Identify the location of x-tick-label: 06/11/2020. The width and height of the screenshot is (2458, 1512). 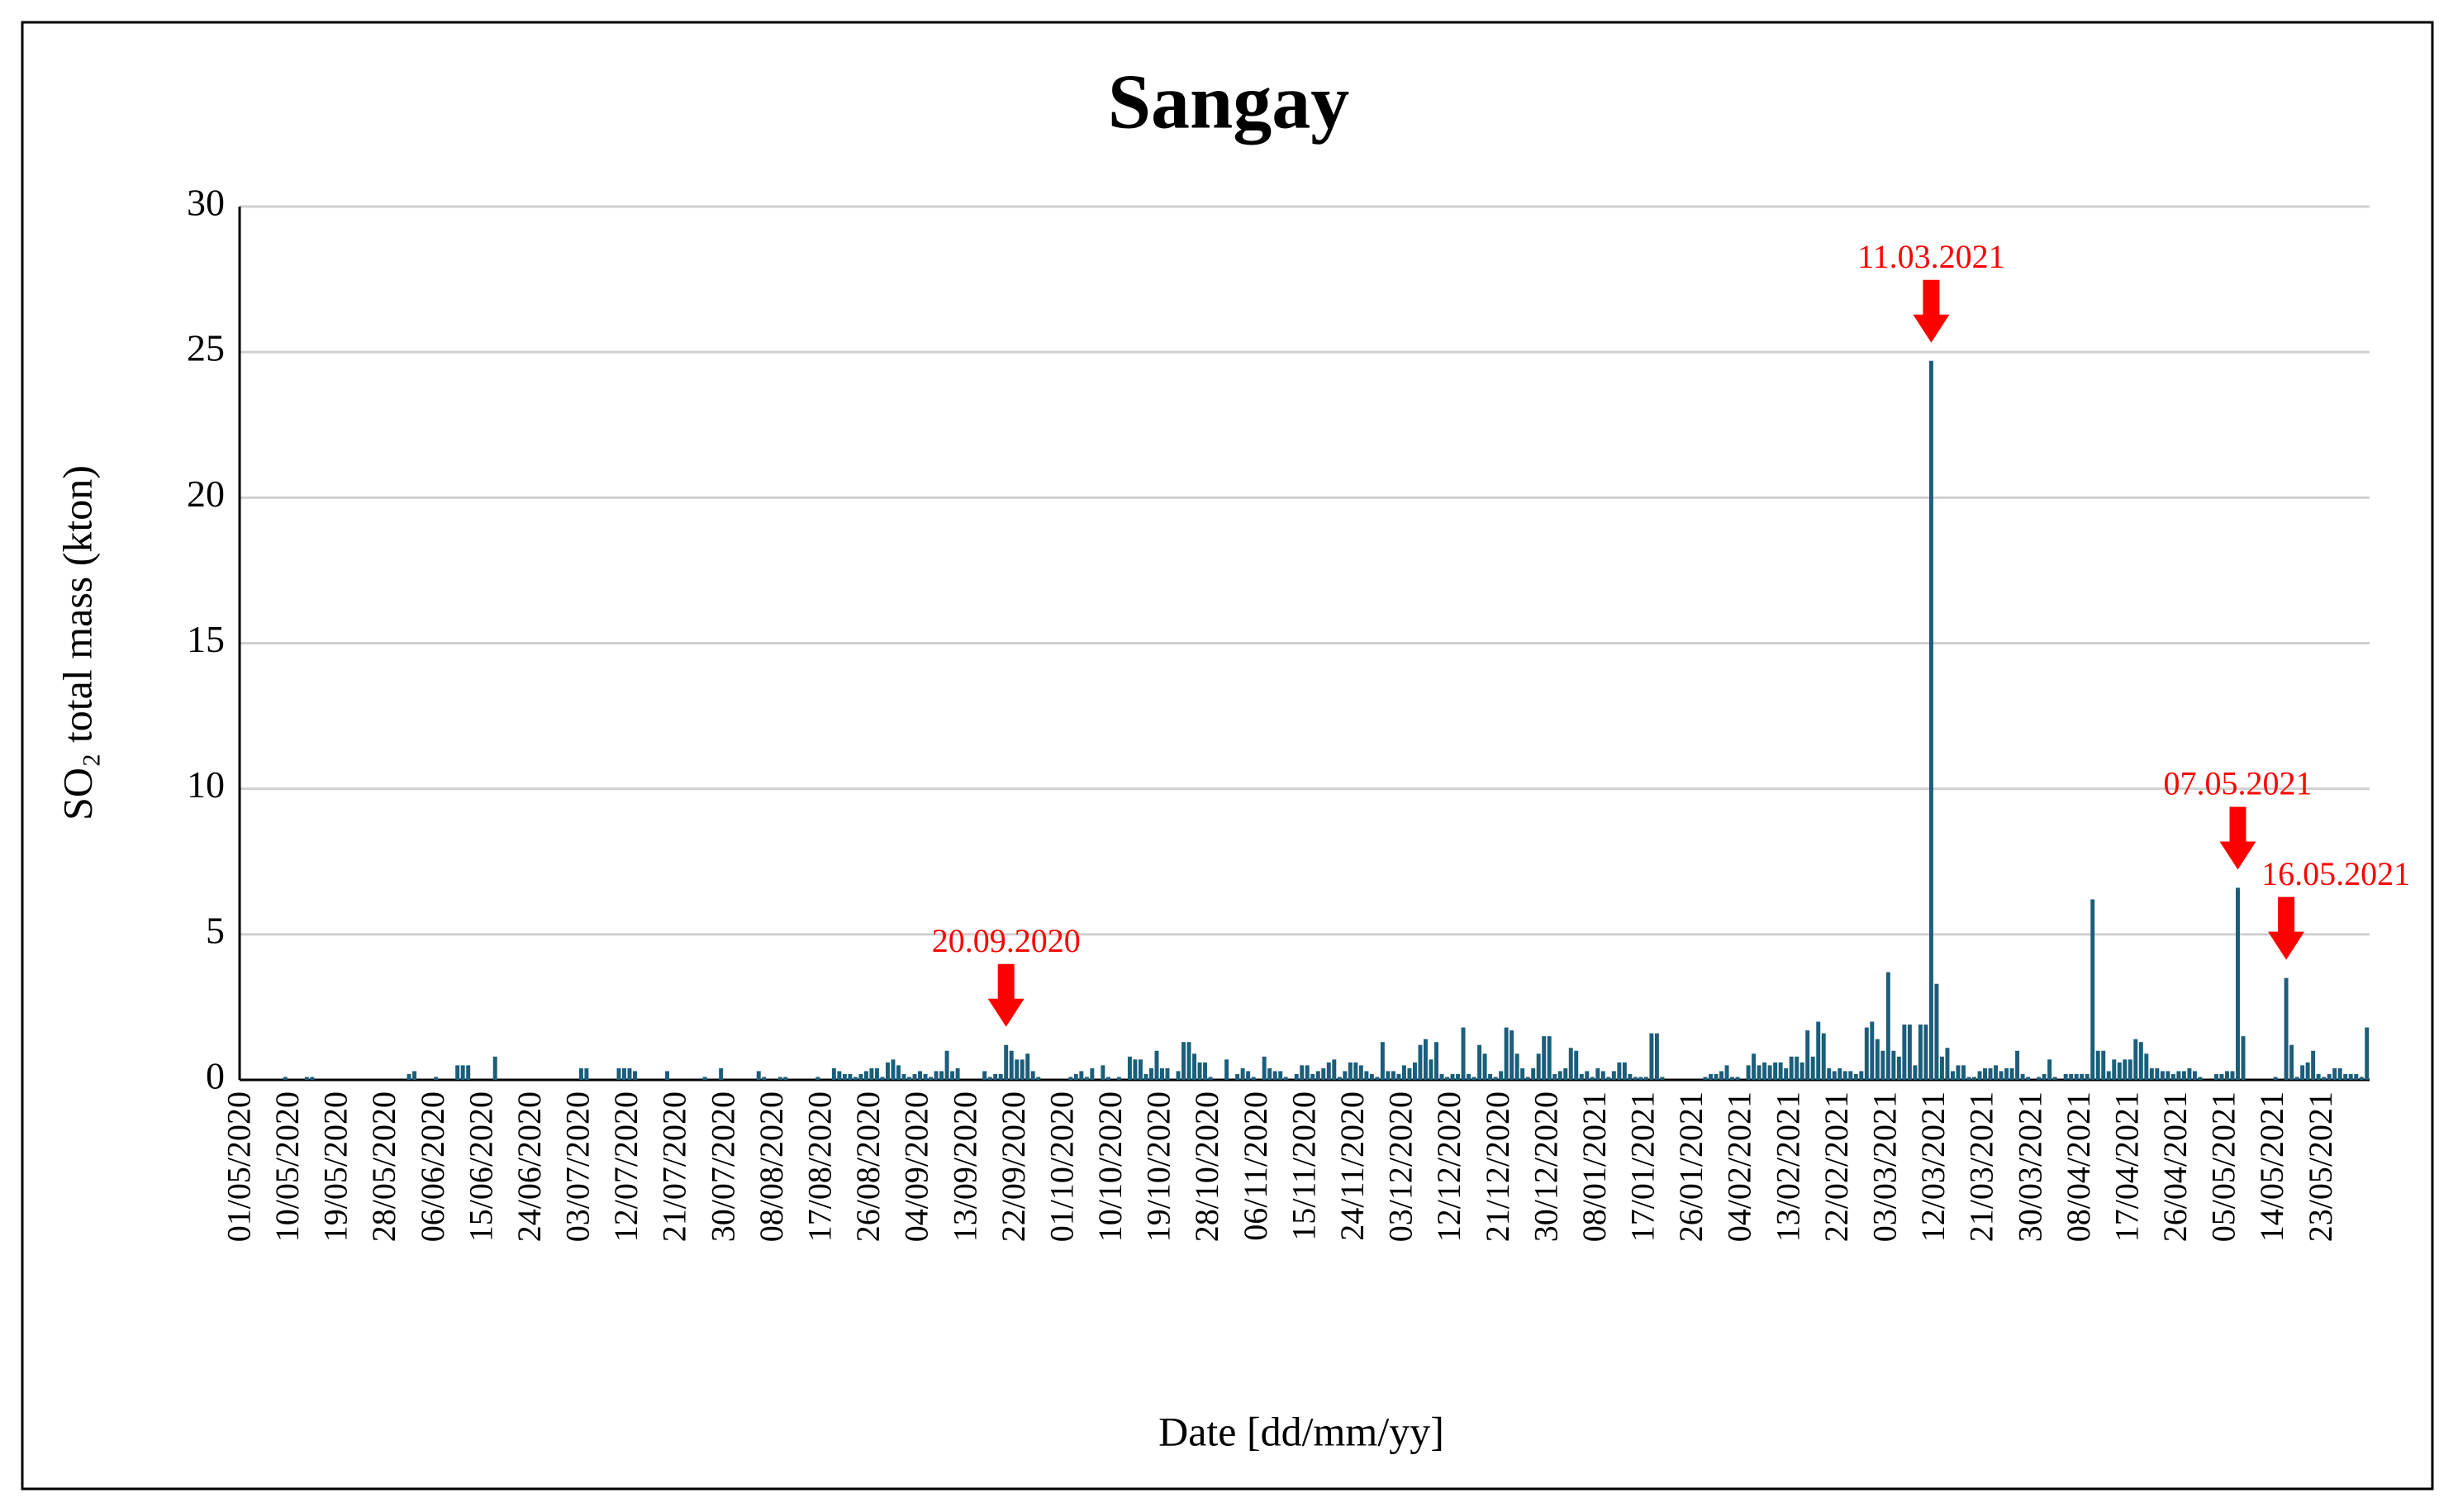
(1255, 1166).